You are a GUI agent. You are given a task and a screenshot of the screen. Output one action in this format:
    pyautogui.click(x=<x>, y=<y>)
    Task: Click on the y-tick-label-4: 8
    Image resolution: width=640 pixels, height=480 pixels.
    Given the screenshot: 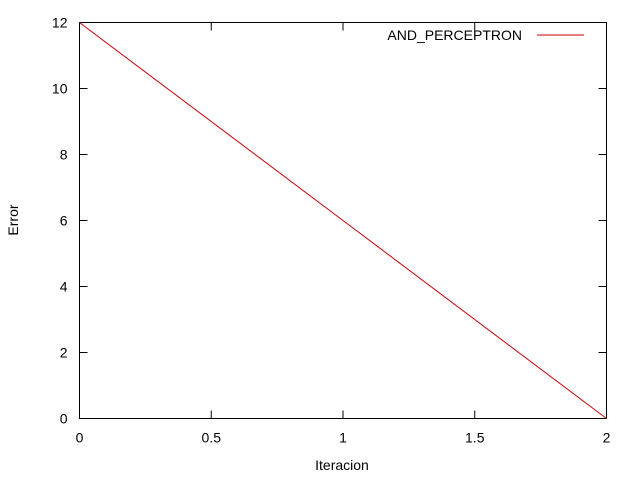 What is the action you would take?
    pyautogui.click(x=64, y=155)
    